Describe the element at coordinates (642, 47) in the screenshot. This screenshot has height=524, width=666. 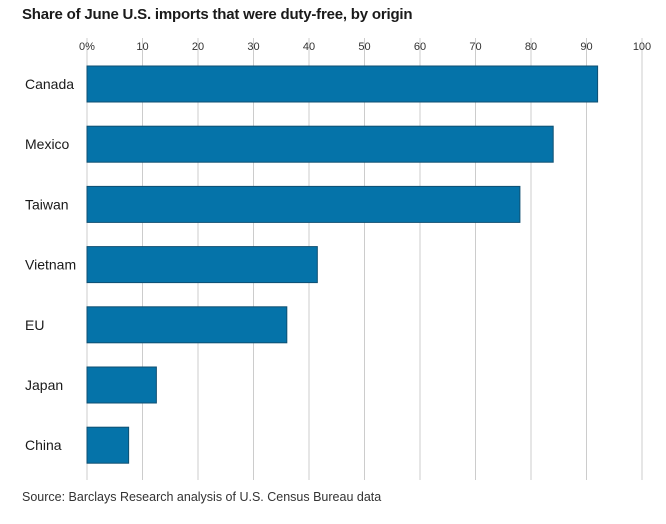
I see `x-tick-label: 100` at that location.